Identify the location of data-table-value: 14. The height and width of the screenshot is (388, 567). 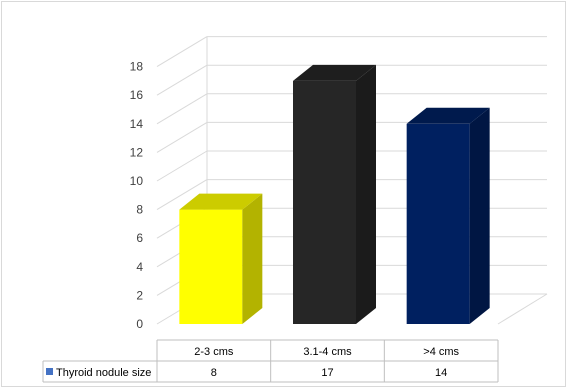
(441, 373).